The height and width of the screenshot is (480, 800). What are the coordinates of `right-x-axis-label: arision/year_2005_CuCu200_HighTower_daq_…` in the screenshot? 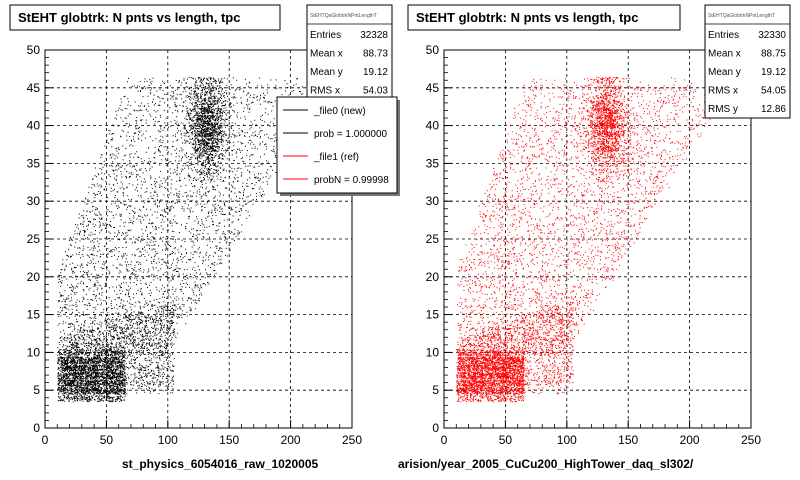 It's located at (546, 464).